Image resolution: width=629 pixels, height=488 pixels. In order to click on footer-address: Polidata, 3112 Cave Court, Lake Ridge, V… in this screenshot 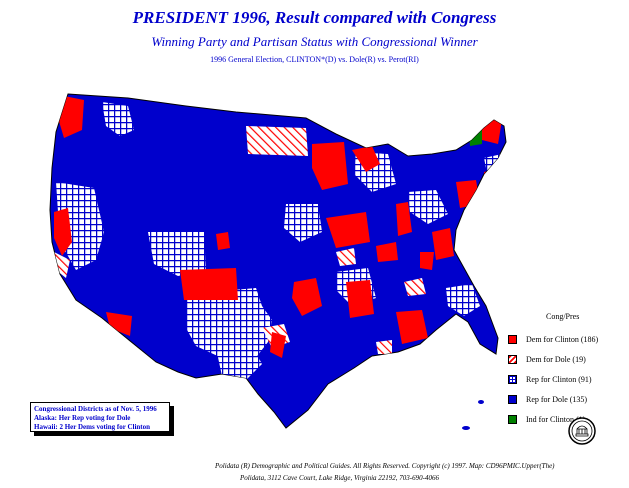, I will do `click(339, 478)`.